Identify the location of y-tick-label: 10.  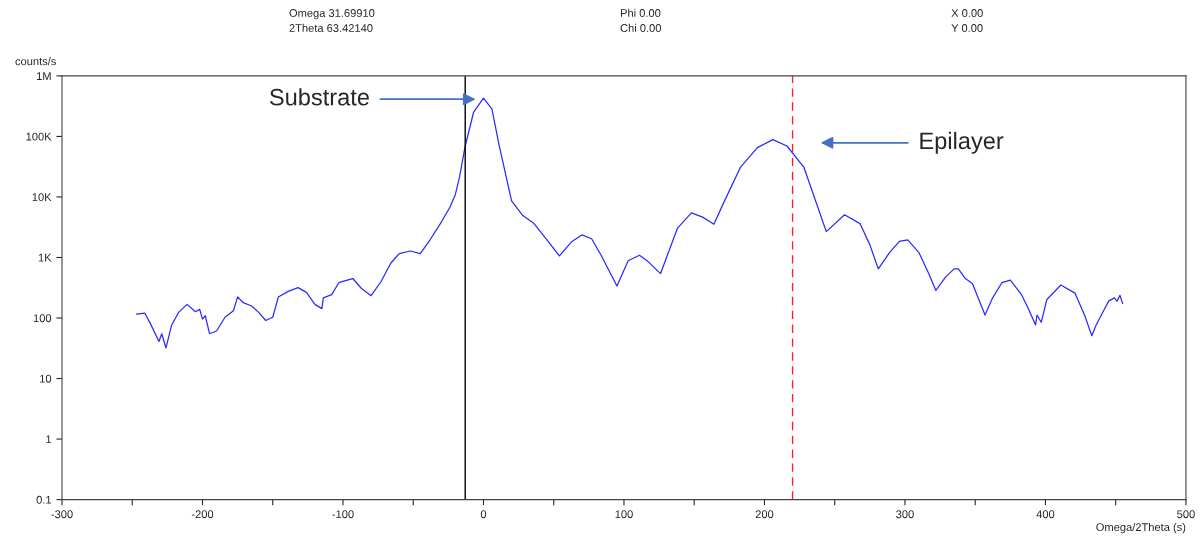
(46, 378).